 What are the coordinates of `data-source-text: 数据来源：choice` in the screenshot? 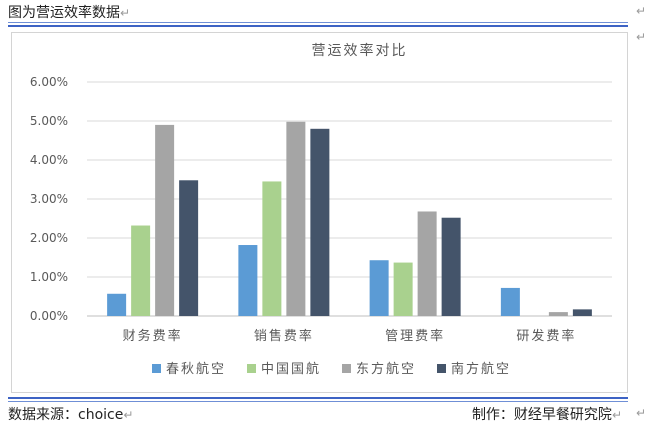 It's located at (66, 415).